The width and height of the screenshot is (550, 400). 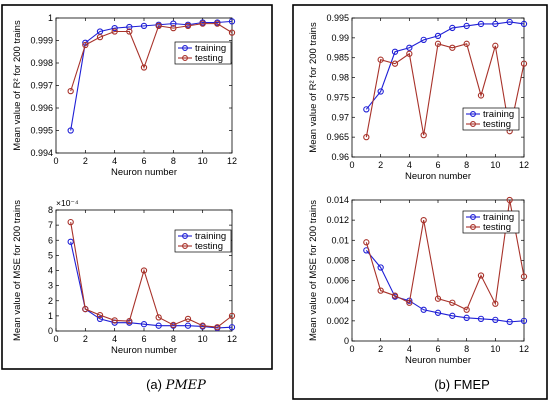 I want to click on plot-area, so click(x=144, y=85).